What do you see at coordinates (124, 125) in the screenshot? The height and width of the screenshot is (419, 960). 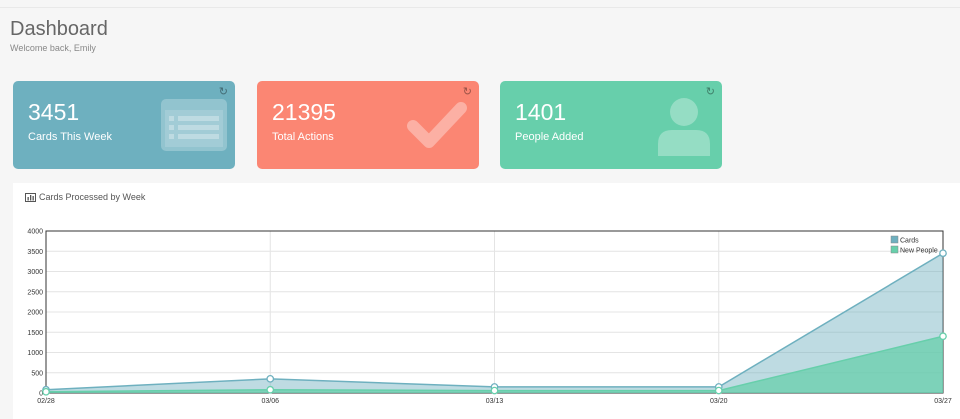 I see `stat-card-cards: 3451 Cards This Week ↻` at bounding box center [124, 125].